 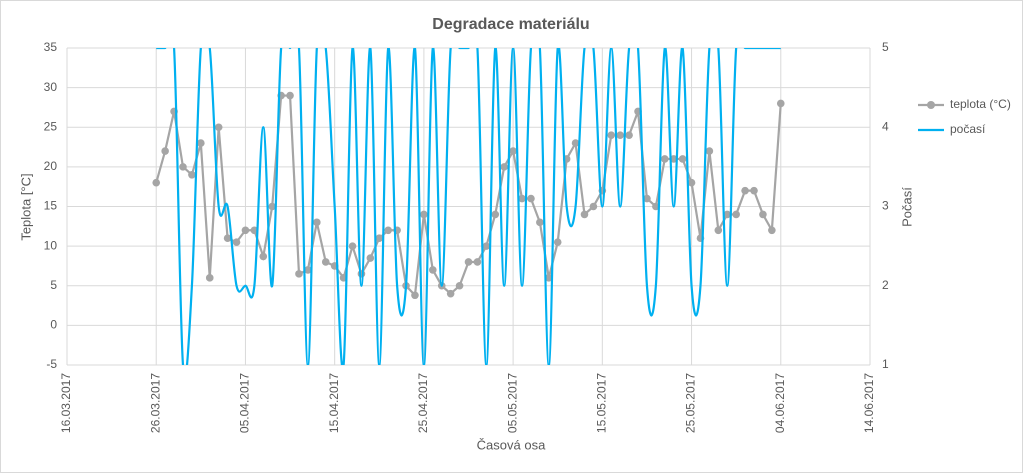 What do you see at coordinates (51, 166) in the screenshot?
I see `y-tick-label: 20` at bounding box center [51, 166].